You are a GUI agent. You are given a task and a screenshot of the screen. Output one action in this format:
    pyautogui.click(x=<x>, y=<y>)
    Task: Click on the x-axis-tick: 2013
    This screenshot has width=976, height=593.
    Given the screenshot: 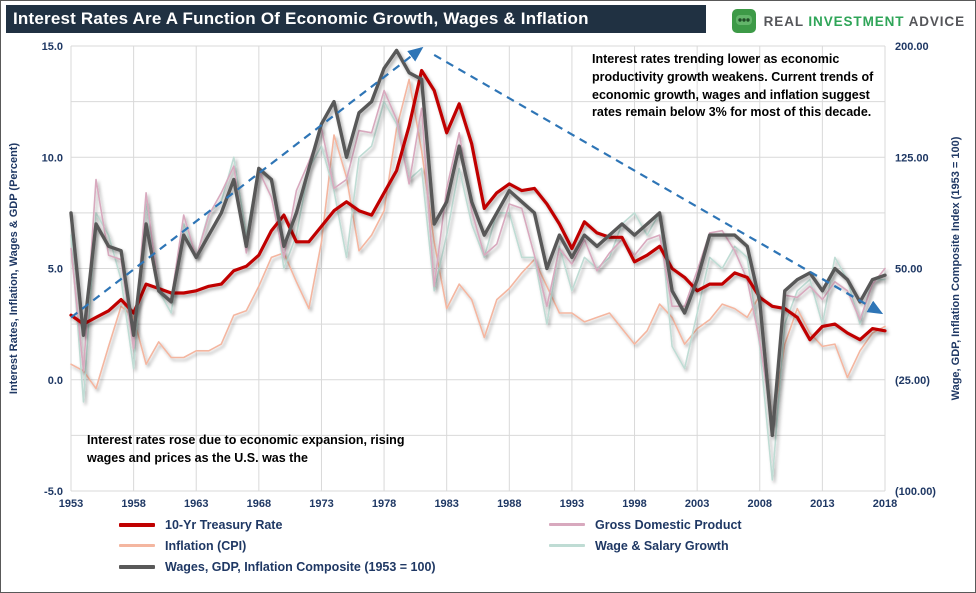 What is the action you would take?
    pyautogui.click(x=822, y=504)
    